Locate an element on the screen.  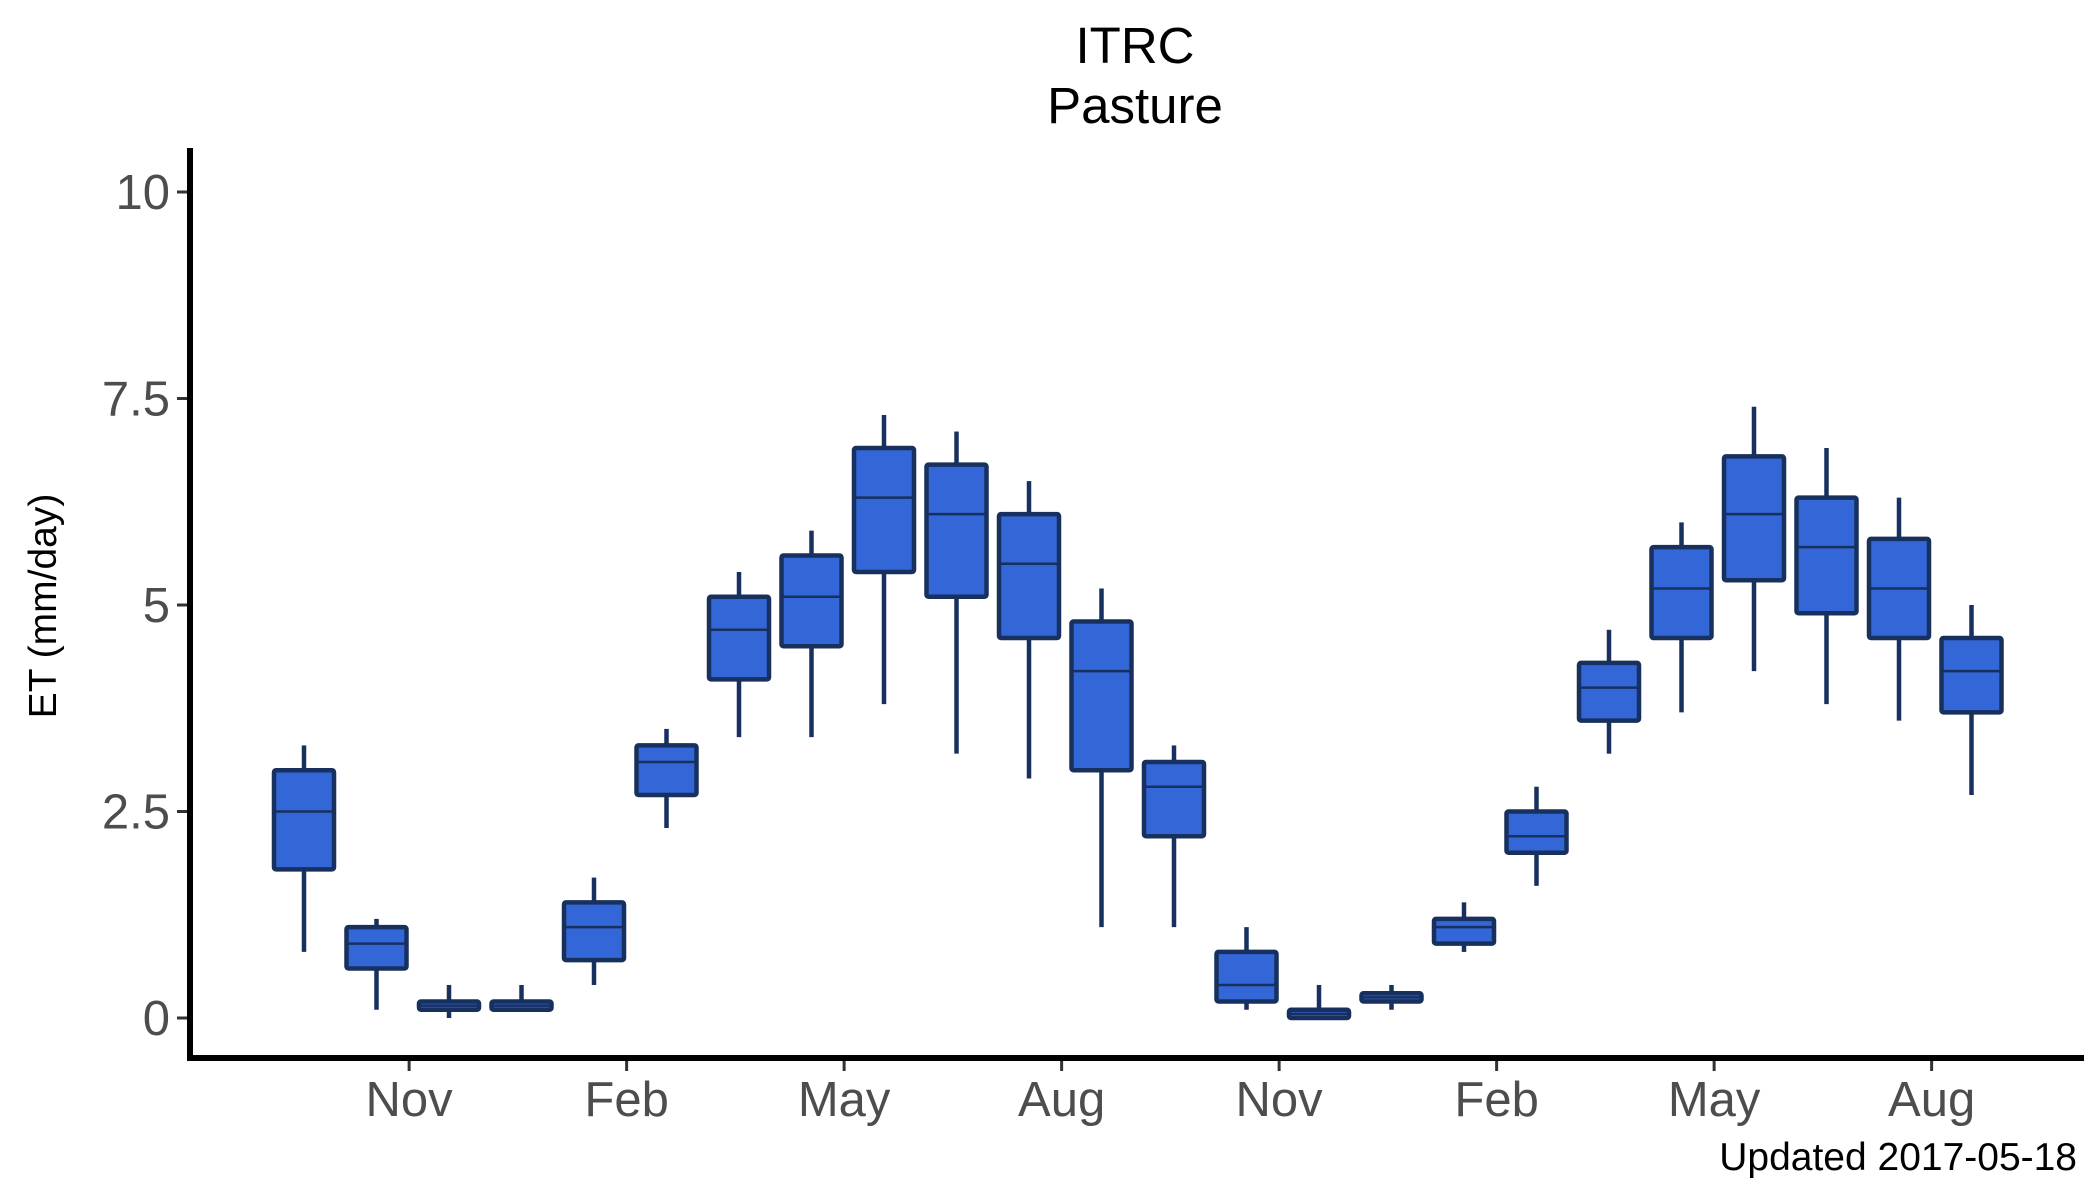
y-axis-title: ET (mm/day) is located at coordinates (43, 606).